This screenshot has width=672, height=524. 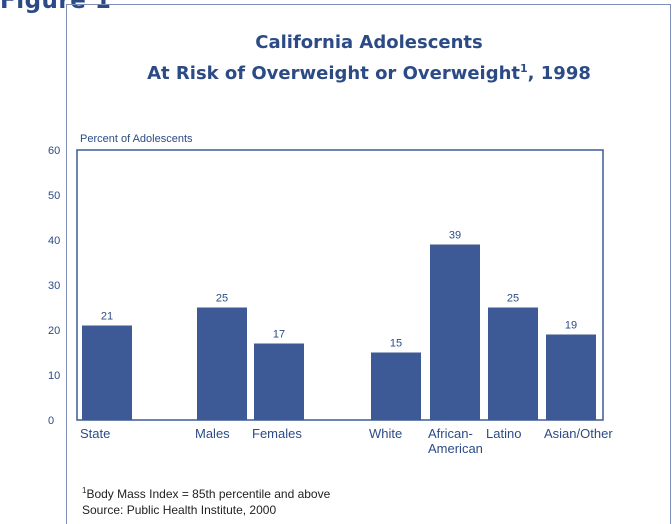 What do you see at coordinates (369, 42) in the screenshot?
I see `chart-title-line1: California Adolescents` at bounding box center [369, 42].